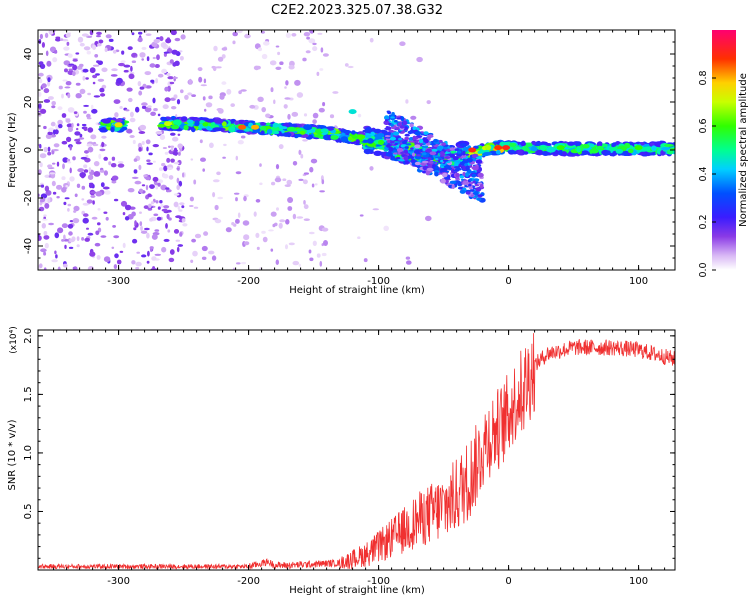  What do you see at coordinates (28, 150) in the screenshot?
I see `y-tick-label: 0` at bounding box center [28, 150].